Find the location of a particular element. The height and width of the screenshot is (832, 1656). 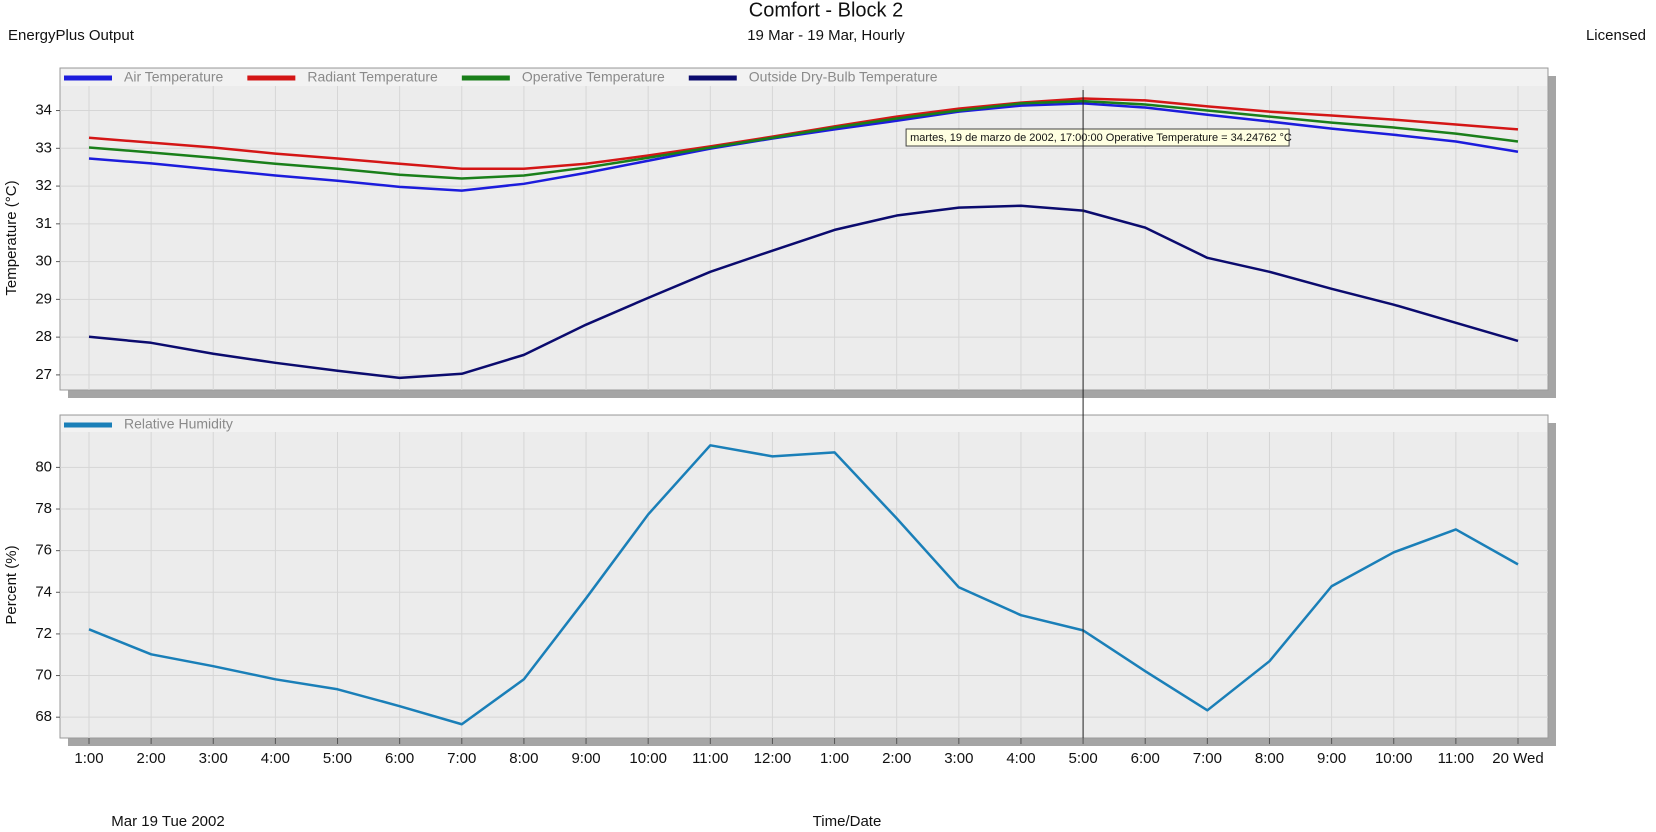

y-tick-label: 34 is located at coordinates (43, 110).